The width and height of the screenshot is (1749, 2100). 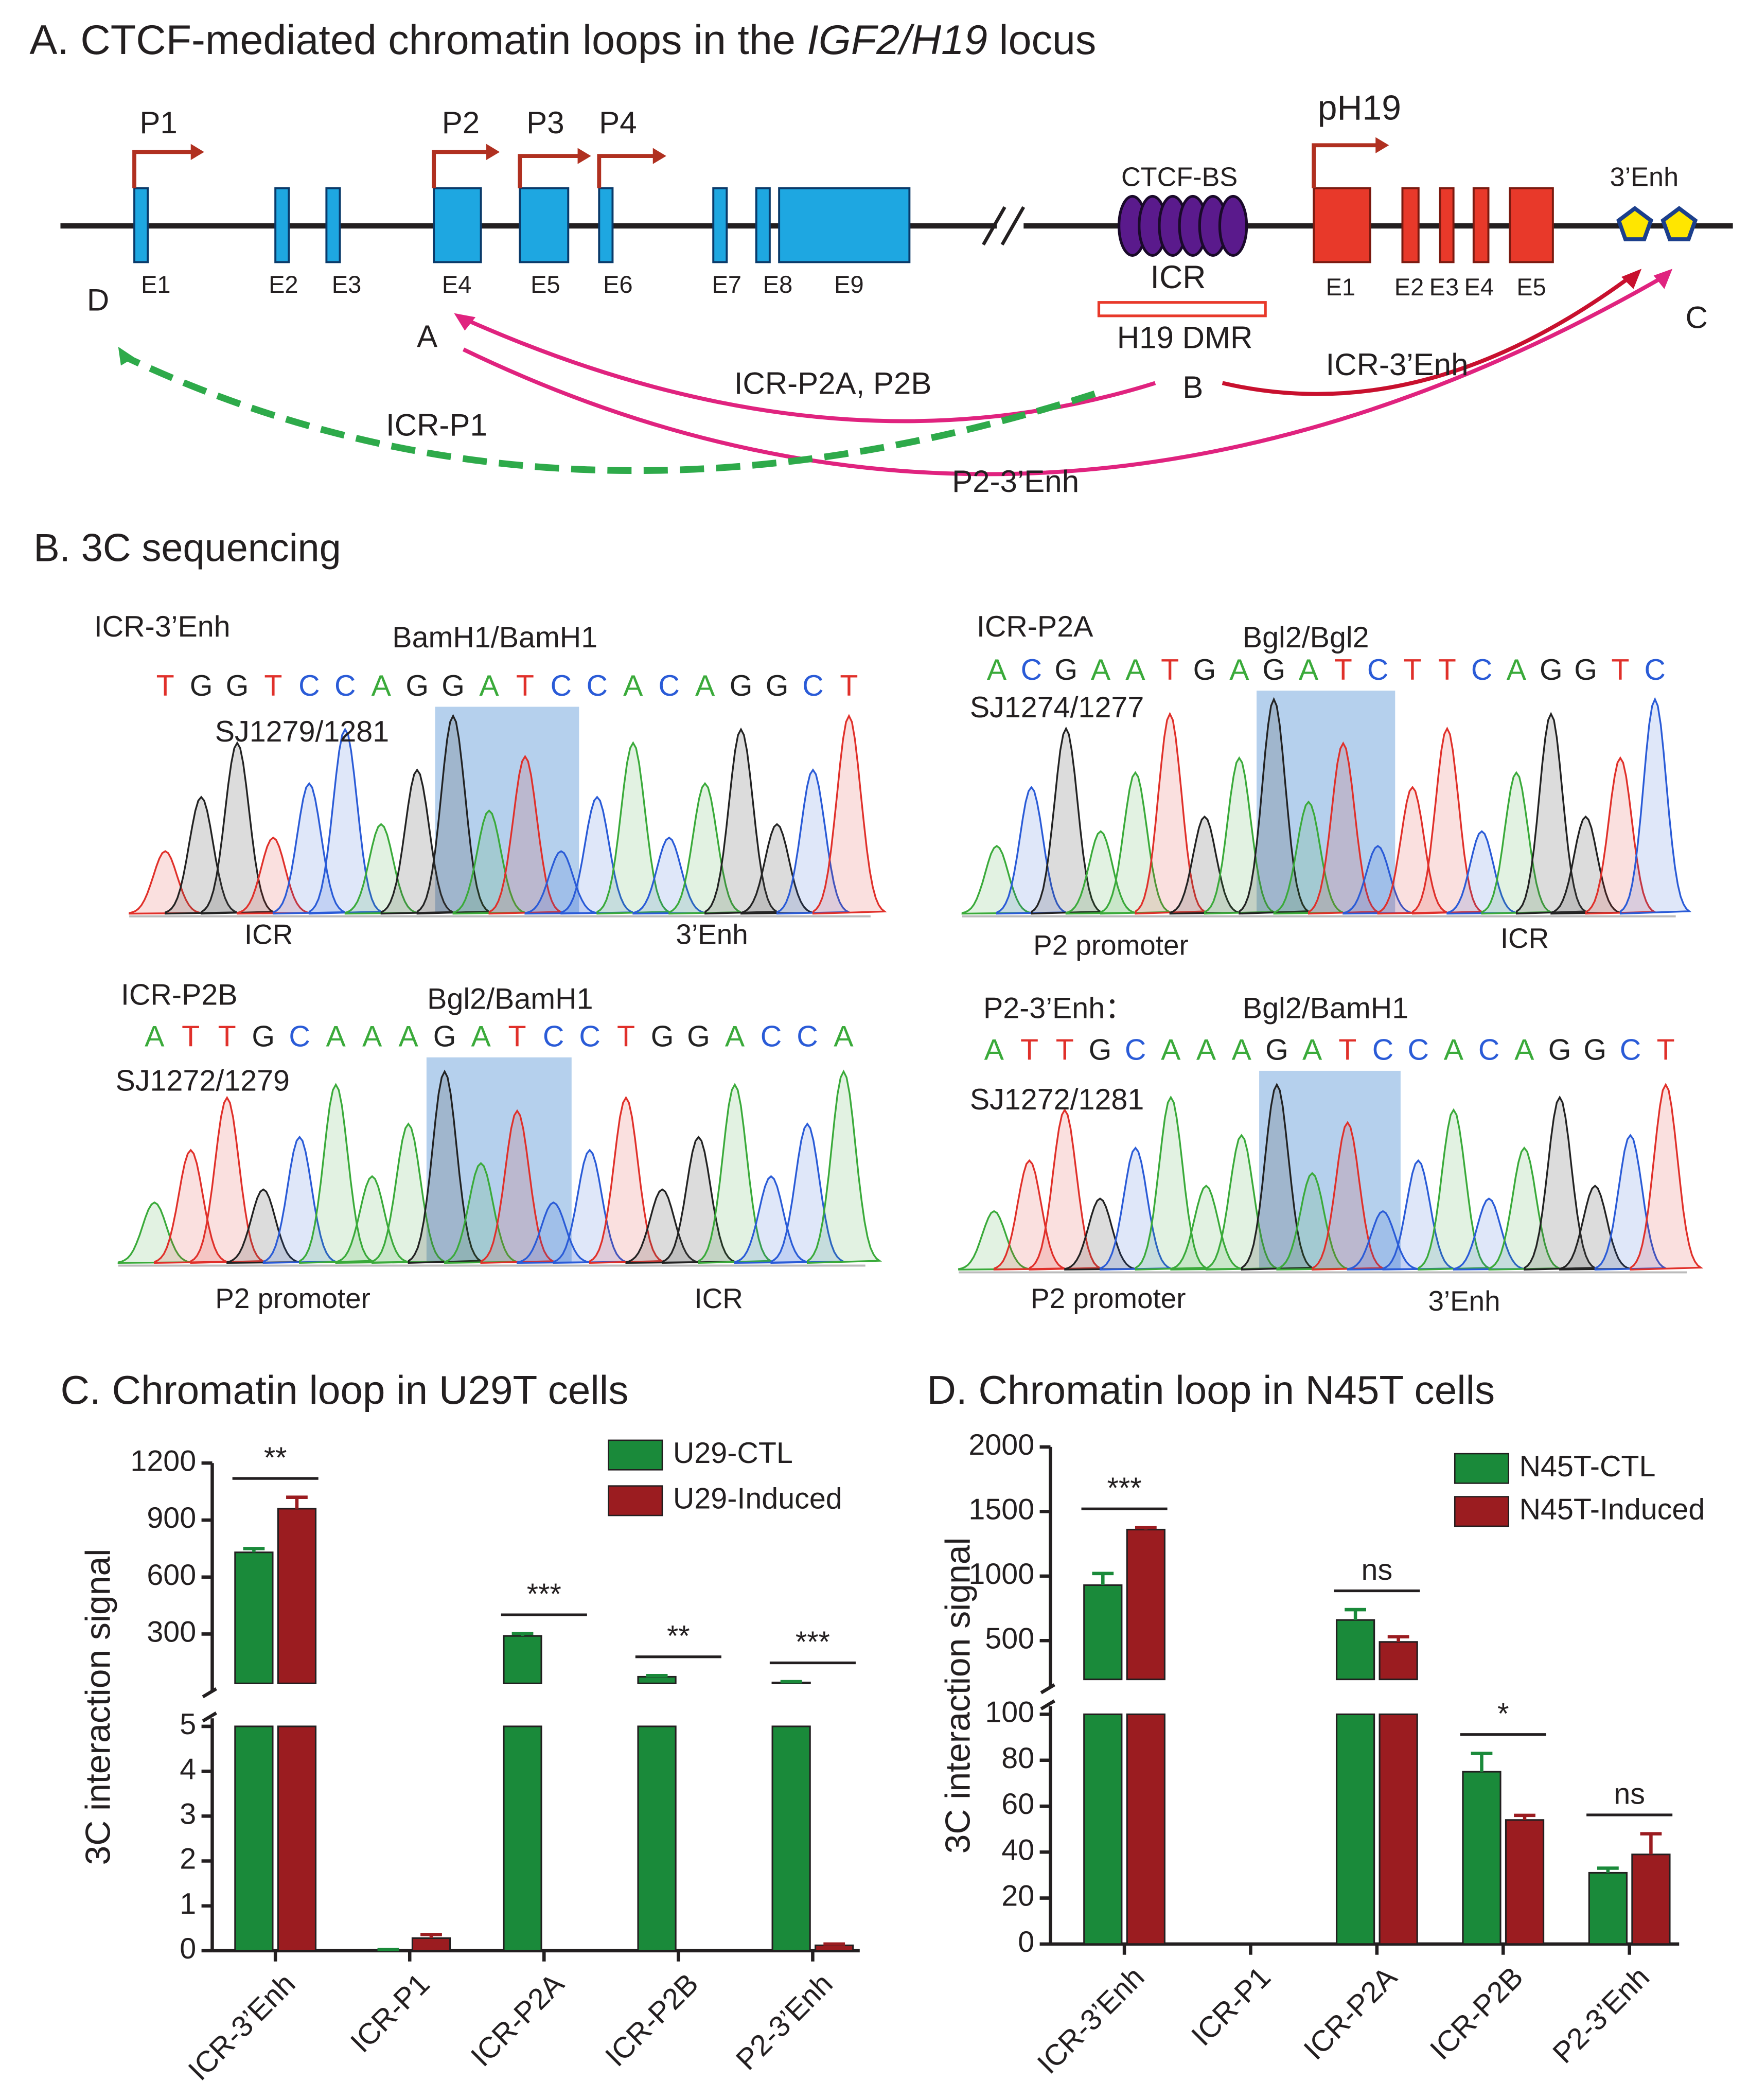 What do you see at coordinates (1009, 1712) in the screenshot?
I see `y-tick-label: 100` at bounding box center [1009, 1712].